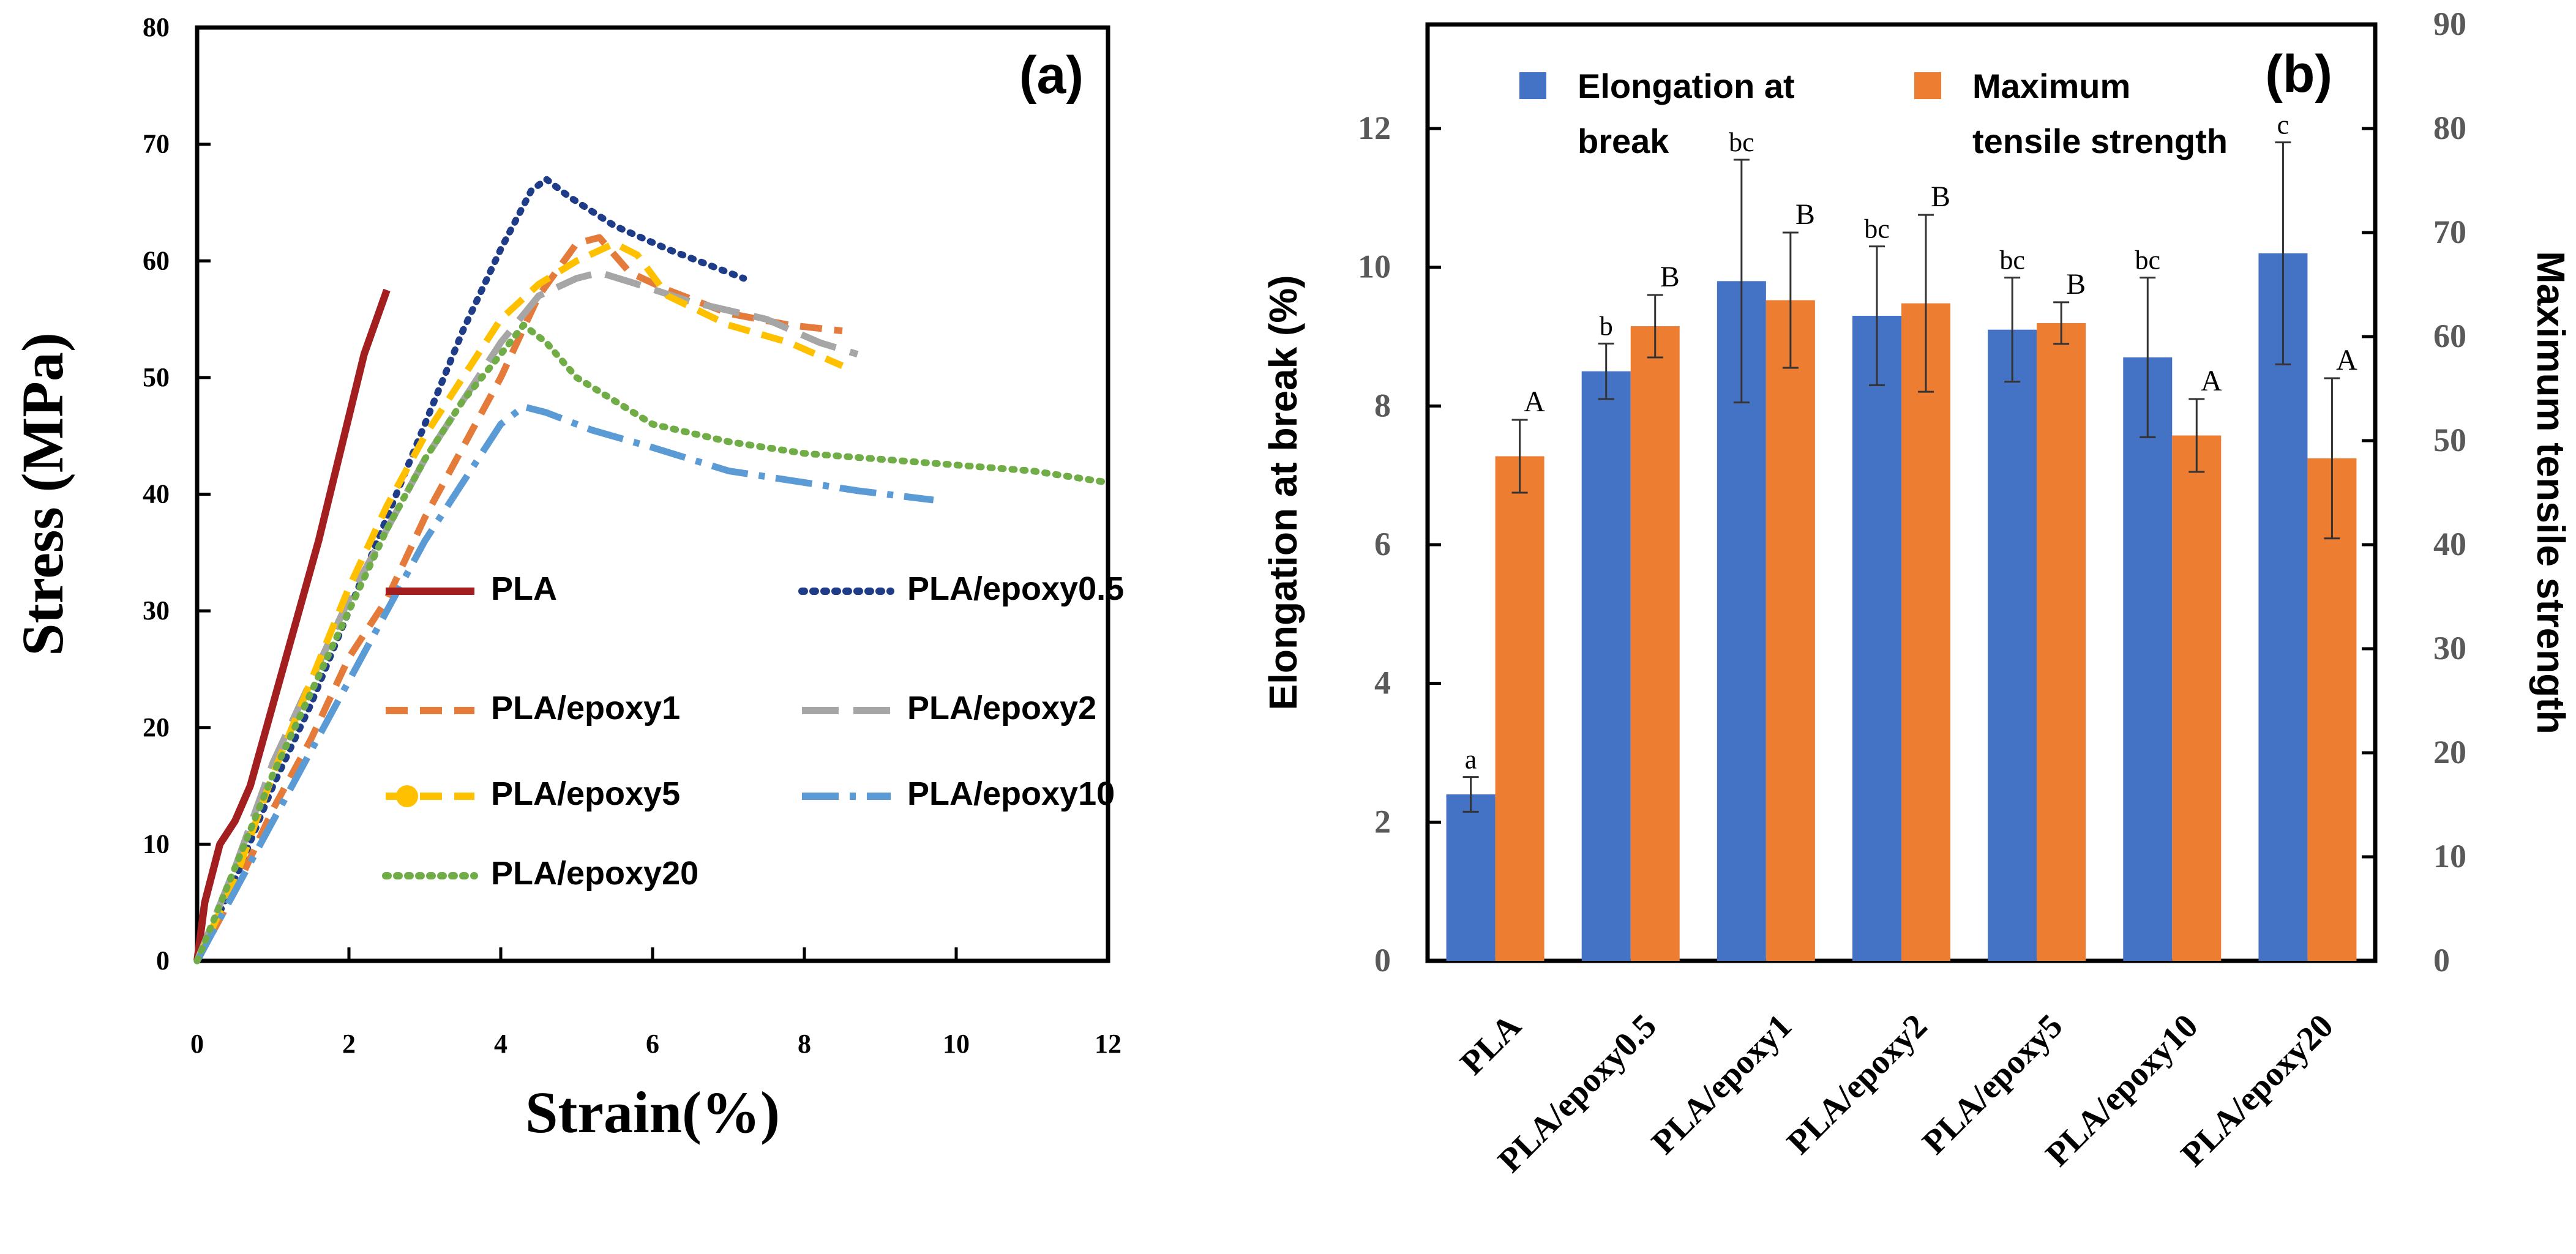 This screenshot has width=2576, height=1254. What do you see at coordinates (1374, 266) in the screenshot?
I see `left-tick-label: 10` at bounding box center [1374, 266].